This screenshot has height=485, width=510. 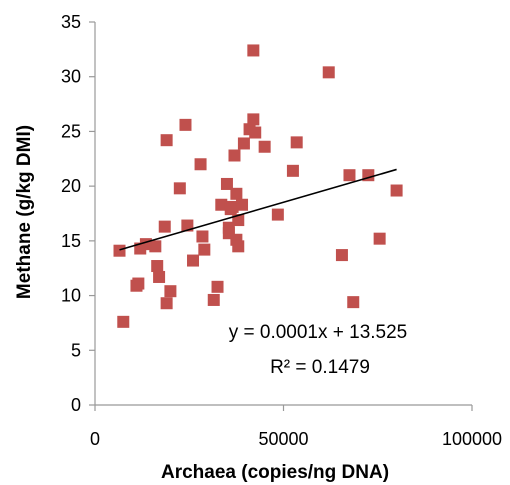 I want to click on x-tick-label: 50000, so click(x=283, y=439).